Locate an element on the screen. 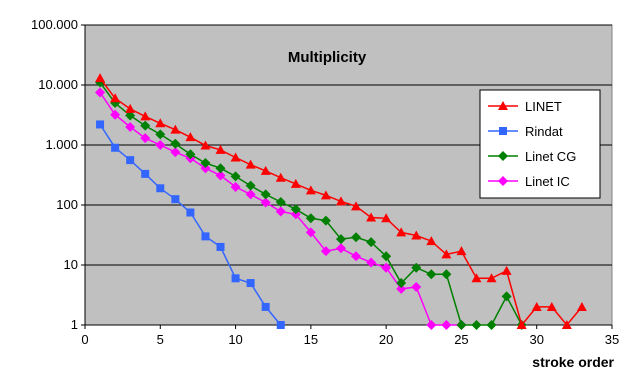 The image size is (622, 385). x-tick-label: 35 is located at coordinates (612, 339).